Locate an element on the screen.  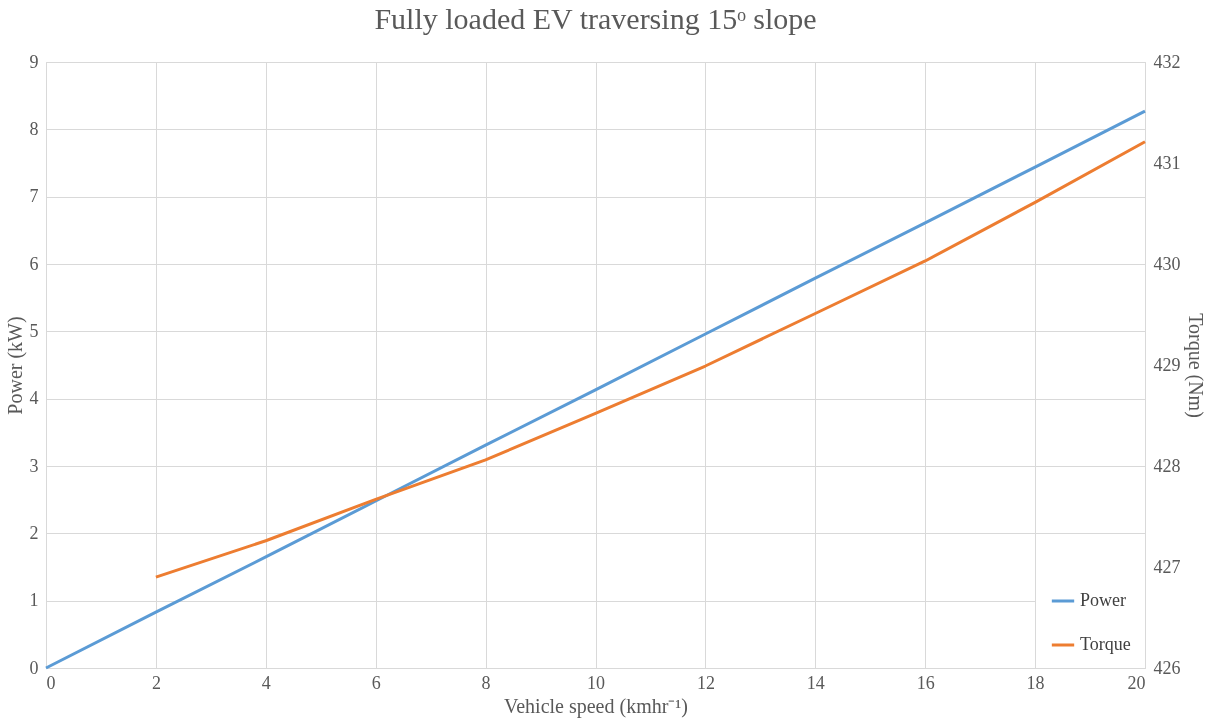
y2-tick-label: 428 is located at coordinates (1167, 465).